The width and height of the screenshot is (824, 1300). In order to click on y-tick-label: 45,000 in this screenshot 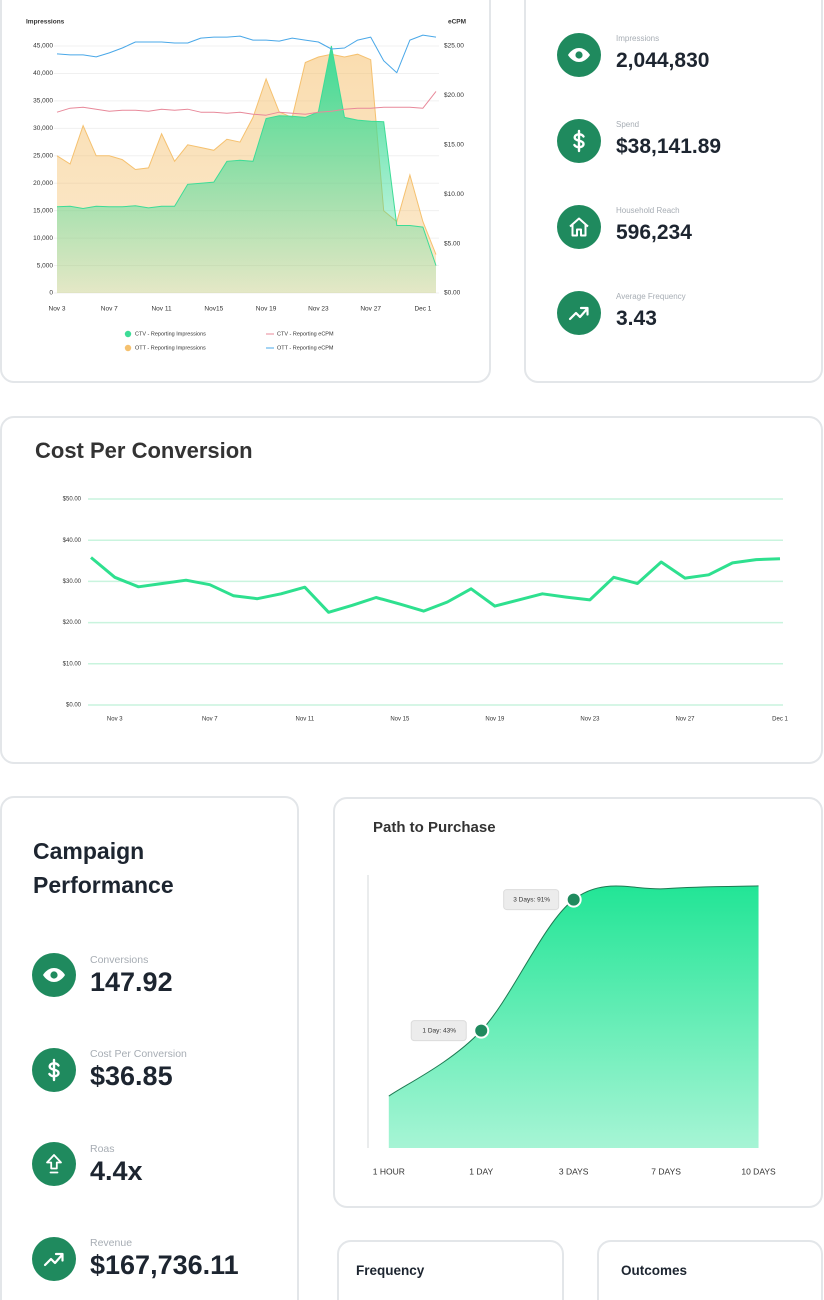, I will do `click(43, 46)`.